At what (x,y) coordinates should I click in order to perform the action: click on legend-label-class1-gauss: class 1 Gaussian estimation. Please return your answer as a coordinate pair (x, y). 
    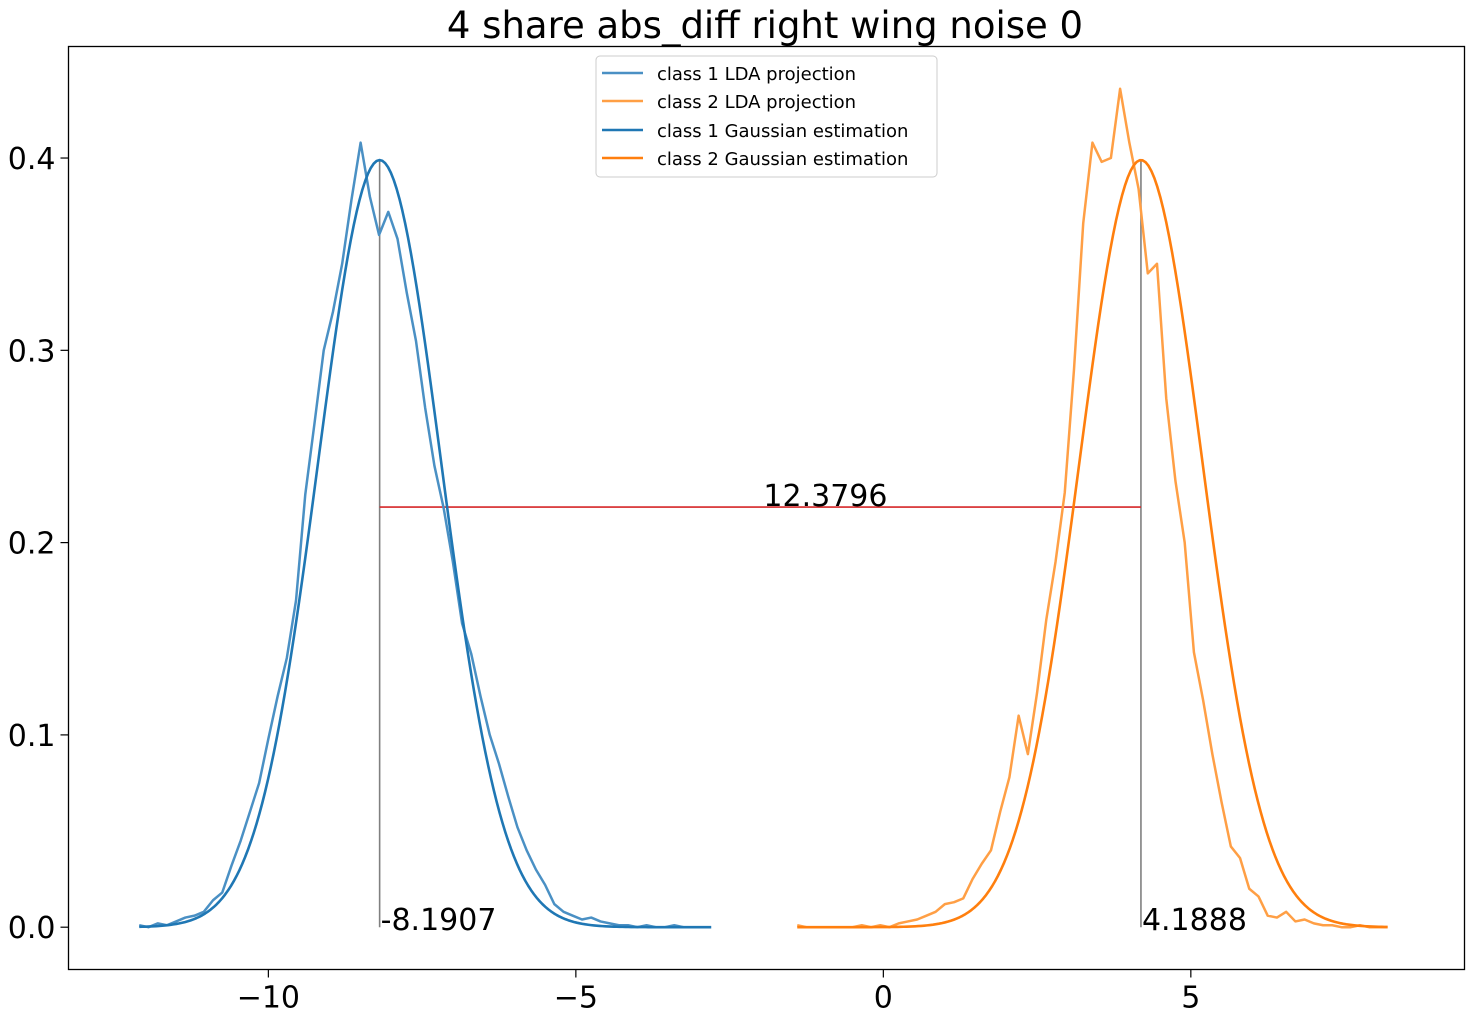
    Looking at the image, I should click on (782, 131).